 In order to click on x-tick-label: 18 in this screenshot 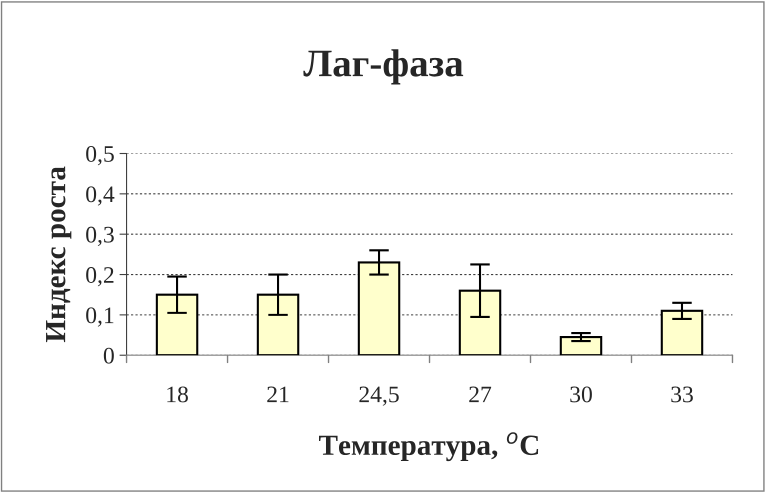, I will do `click(177, 394)`.